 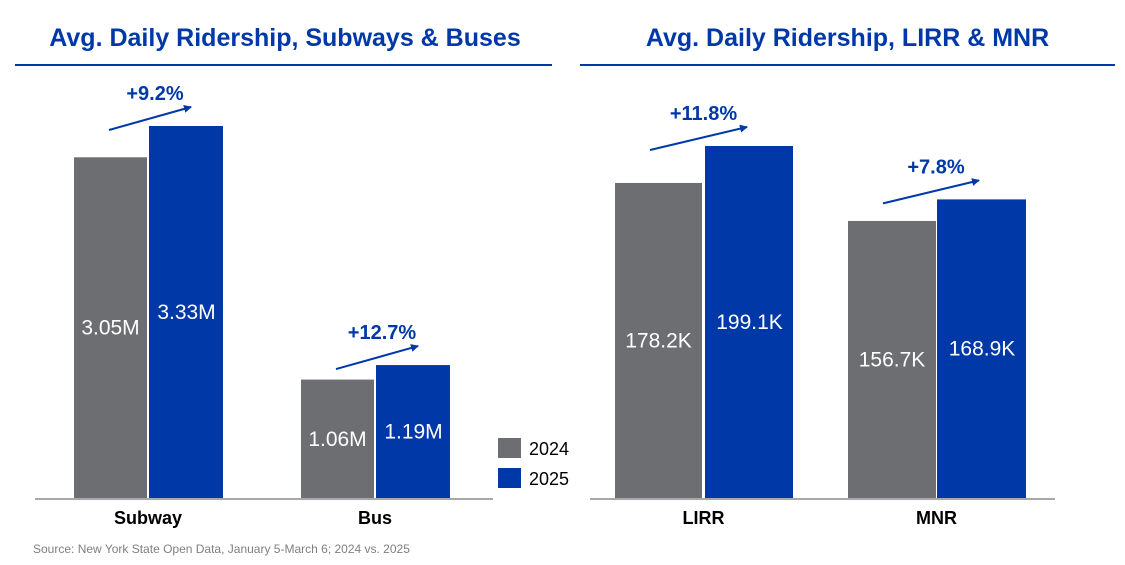 I want to click on value-label-2024-subway: 3.05M, so click(x=110, y=328).